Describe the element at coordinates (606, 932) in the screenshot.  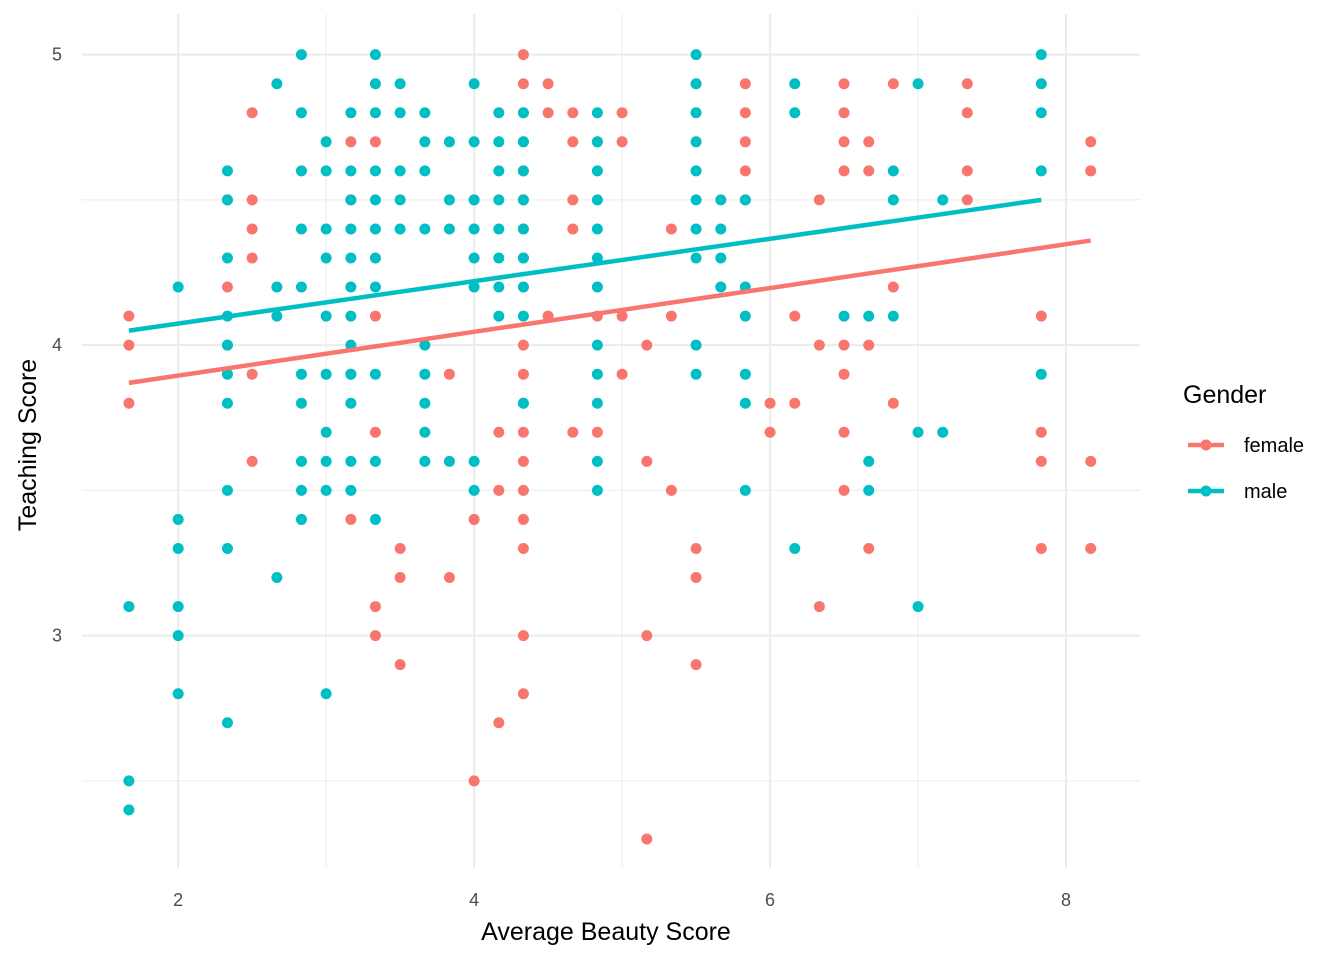
I see `x-axis-title: Average Beauty Score` at that location.